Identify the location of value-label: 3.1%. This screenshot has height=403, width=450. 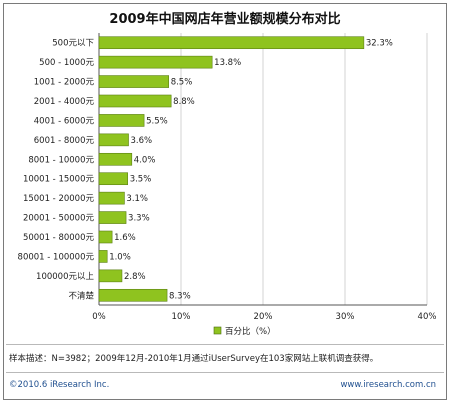
(137, 199).